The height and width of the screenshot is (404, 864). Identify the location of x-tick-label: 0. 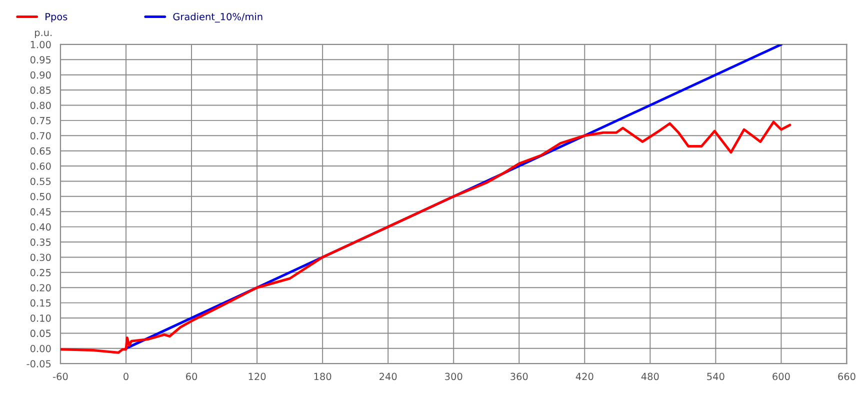
(126, 376).